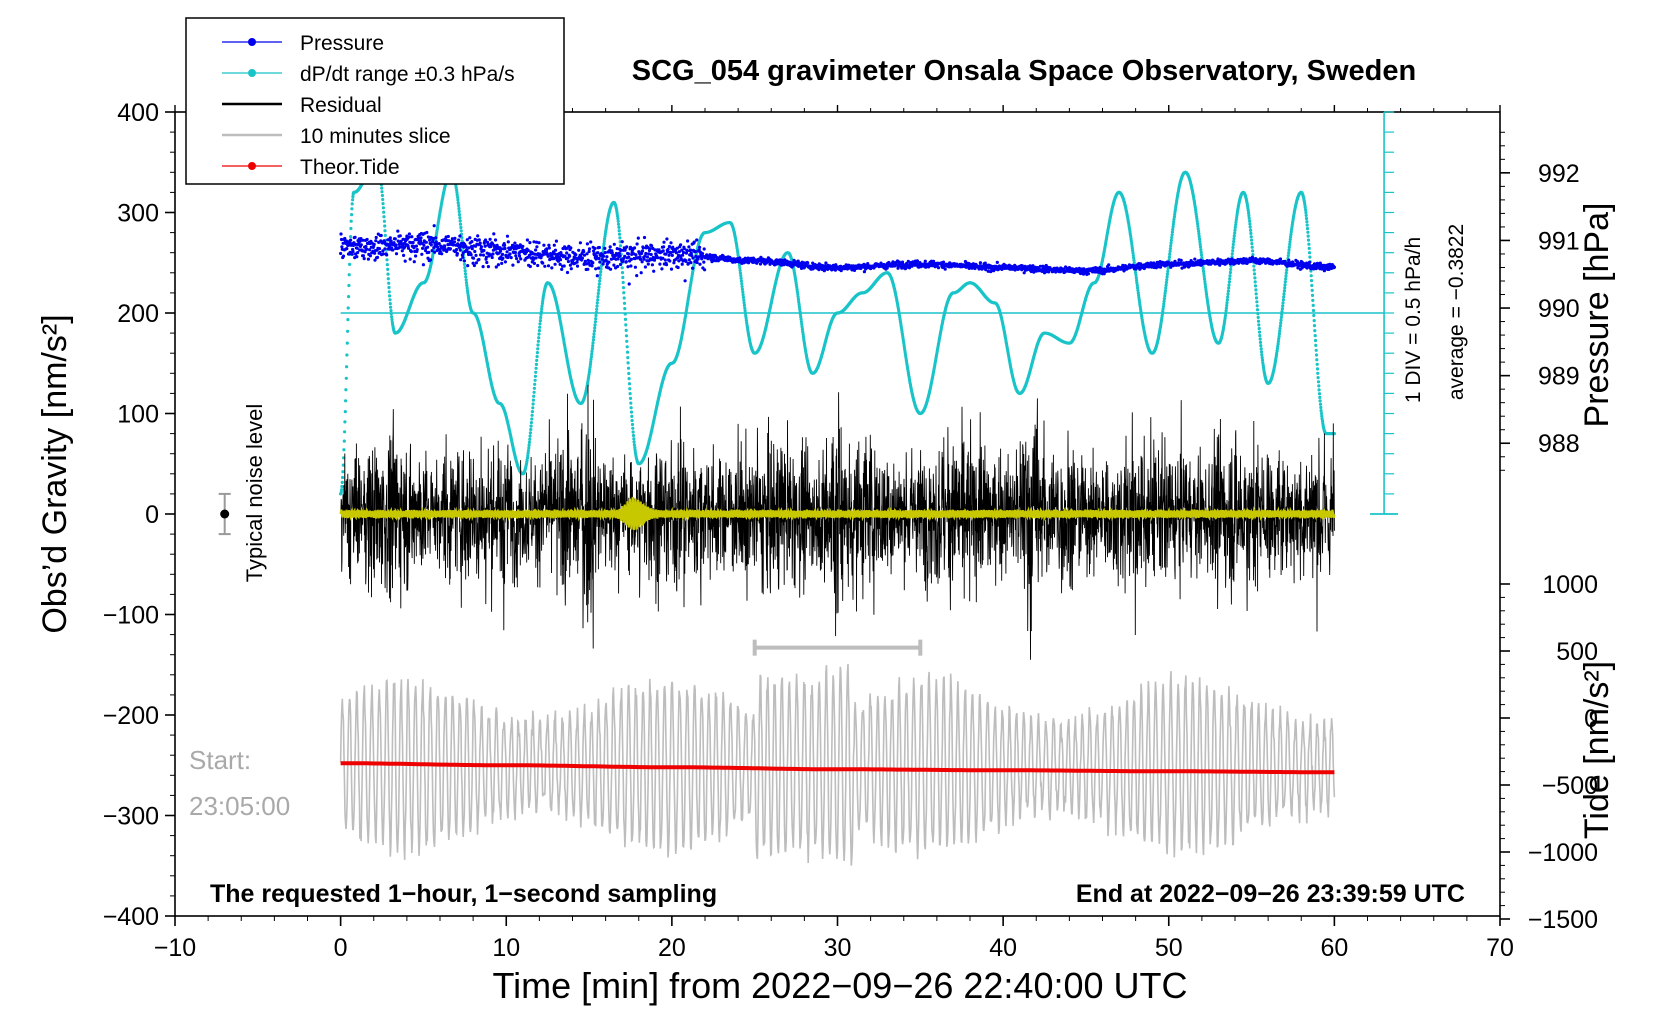 The height and width of the screenshot is (1020, 1676). I want to click on x-tick-label: 30, so click(838, 948).